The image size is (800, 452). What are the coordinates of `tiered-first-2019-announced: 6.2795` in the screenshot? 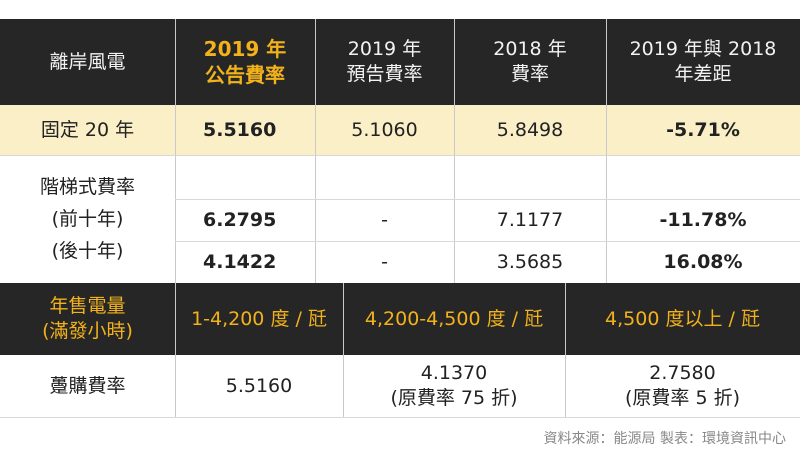 It's located at (245, 220).